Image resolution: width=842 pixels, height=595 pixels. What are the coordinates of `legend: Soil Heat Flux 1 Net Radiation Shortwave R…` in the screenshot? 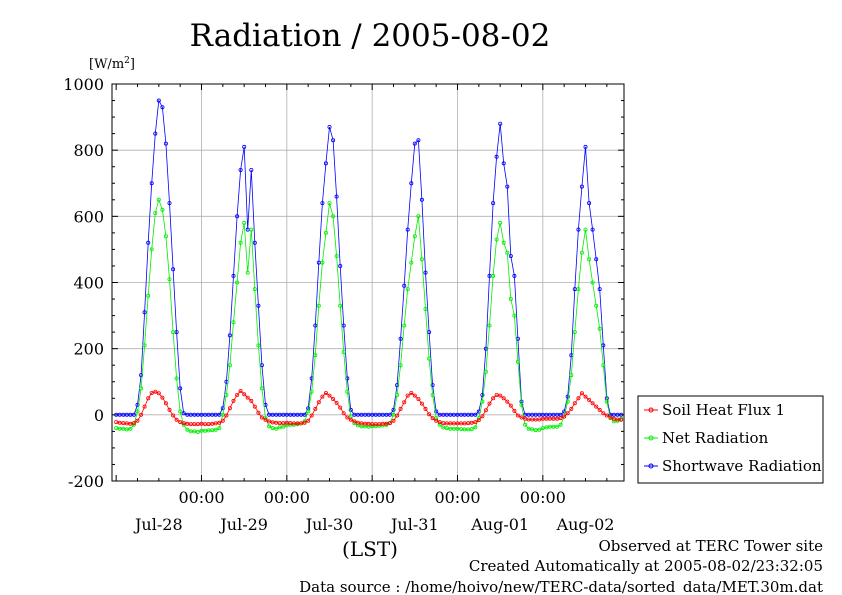 It's located at (730, 439).